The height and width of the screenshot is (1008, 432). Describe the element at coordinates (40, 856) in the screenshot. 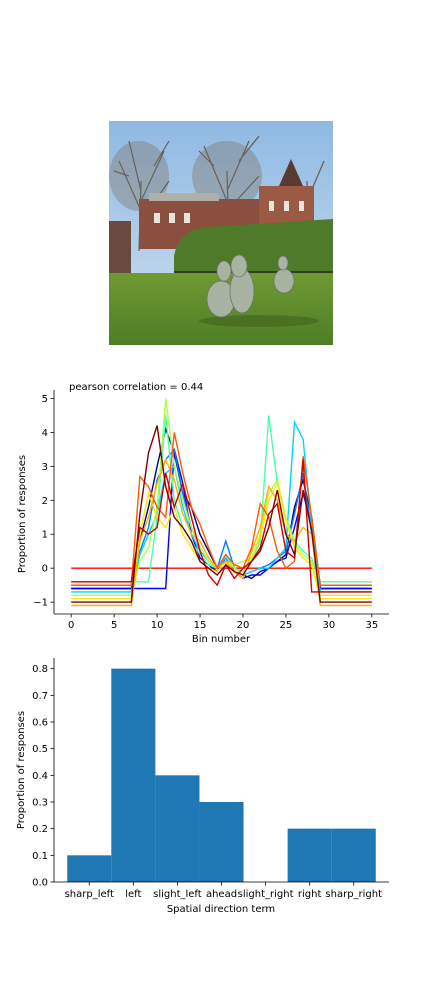

I see `y-tick-label: 0.1` at that location.